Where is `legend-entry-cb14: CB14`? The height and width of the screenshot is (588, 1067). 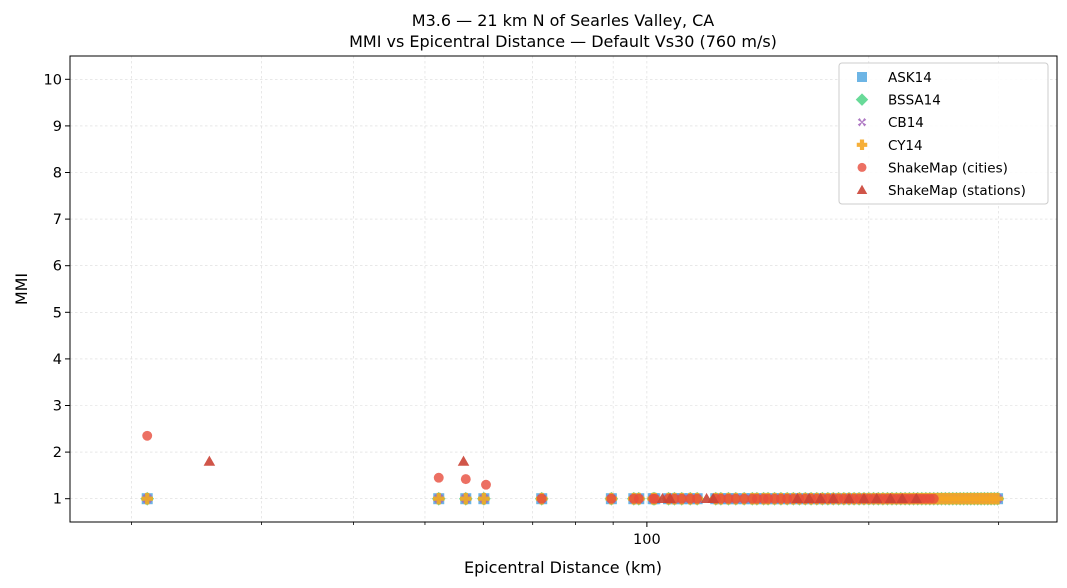 legend-entry-cb14: CB14 is located at coordinates (890, 123).